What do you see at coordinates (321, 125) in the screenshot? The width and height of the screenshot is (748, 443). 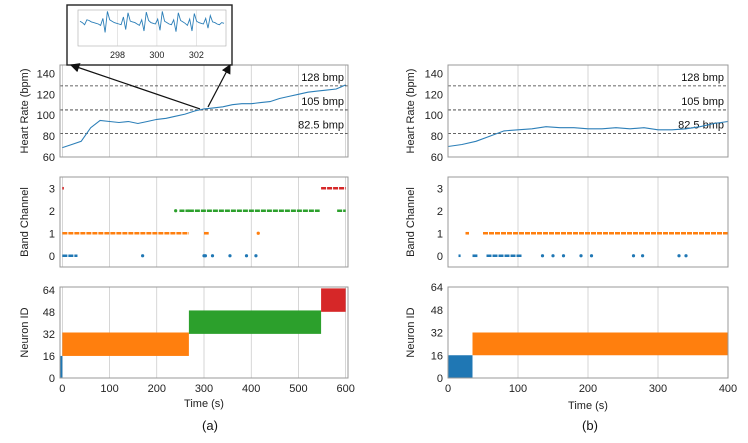 I see `panel-a-threshold-label-2: 82.5 bmp` at bounding box center [321, 125].